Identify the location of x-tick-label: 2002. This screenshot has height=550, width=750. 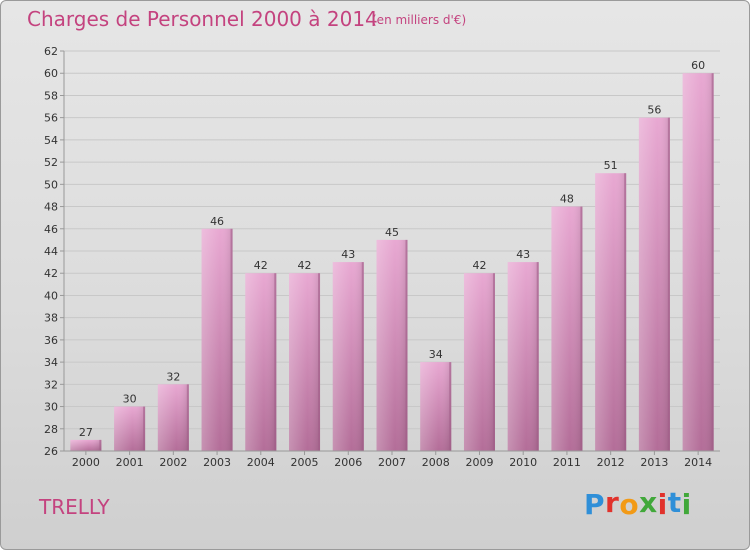
(173, 462).